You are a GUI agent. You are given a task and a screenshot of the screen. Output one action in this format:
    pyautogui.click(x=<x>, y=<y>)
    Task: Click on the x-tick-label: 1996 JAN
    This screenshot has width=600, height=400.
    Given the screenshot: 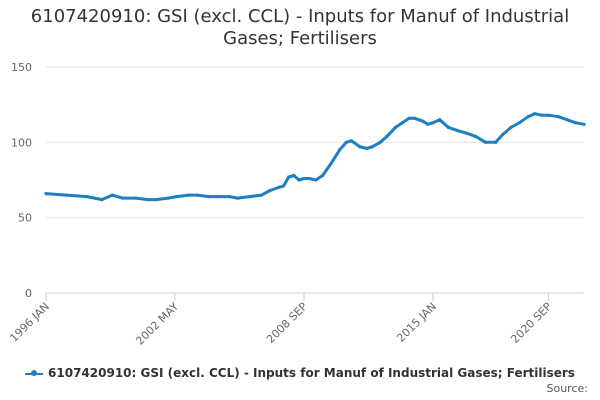 What is the action you would take?
    pyautogui.click(x=29, y=322)
    